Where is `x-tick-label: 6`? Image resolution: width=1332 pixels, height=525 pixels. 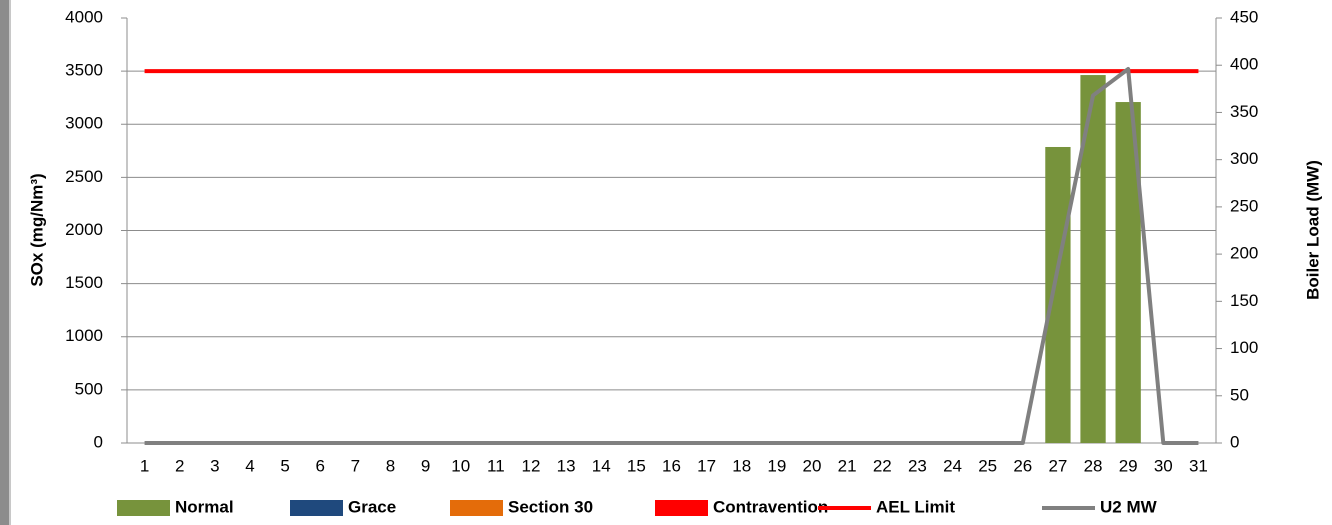
x-tick-label: 6 is located at coordinates (319, 465).